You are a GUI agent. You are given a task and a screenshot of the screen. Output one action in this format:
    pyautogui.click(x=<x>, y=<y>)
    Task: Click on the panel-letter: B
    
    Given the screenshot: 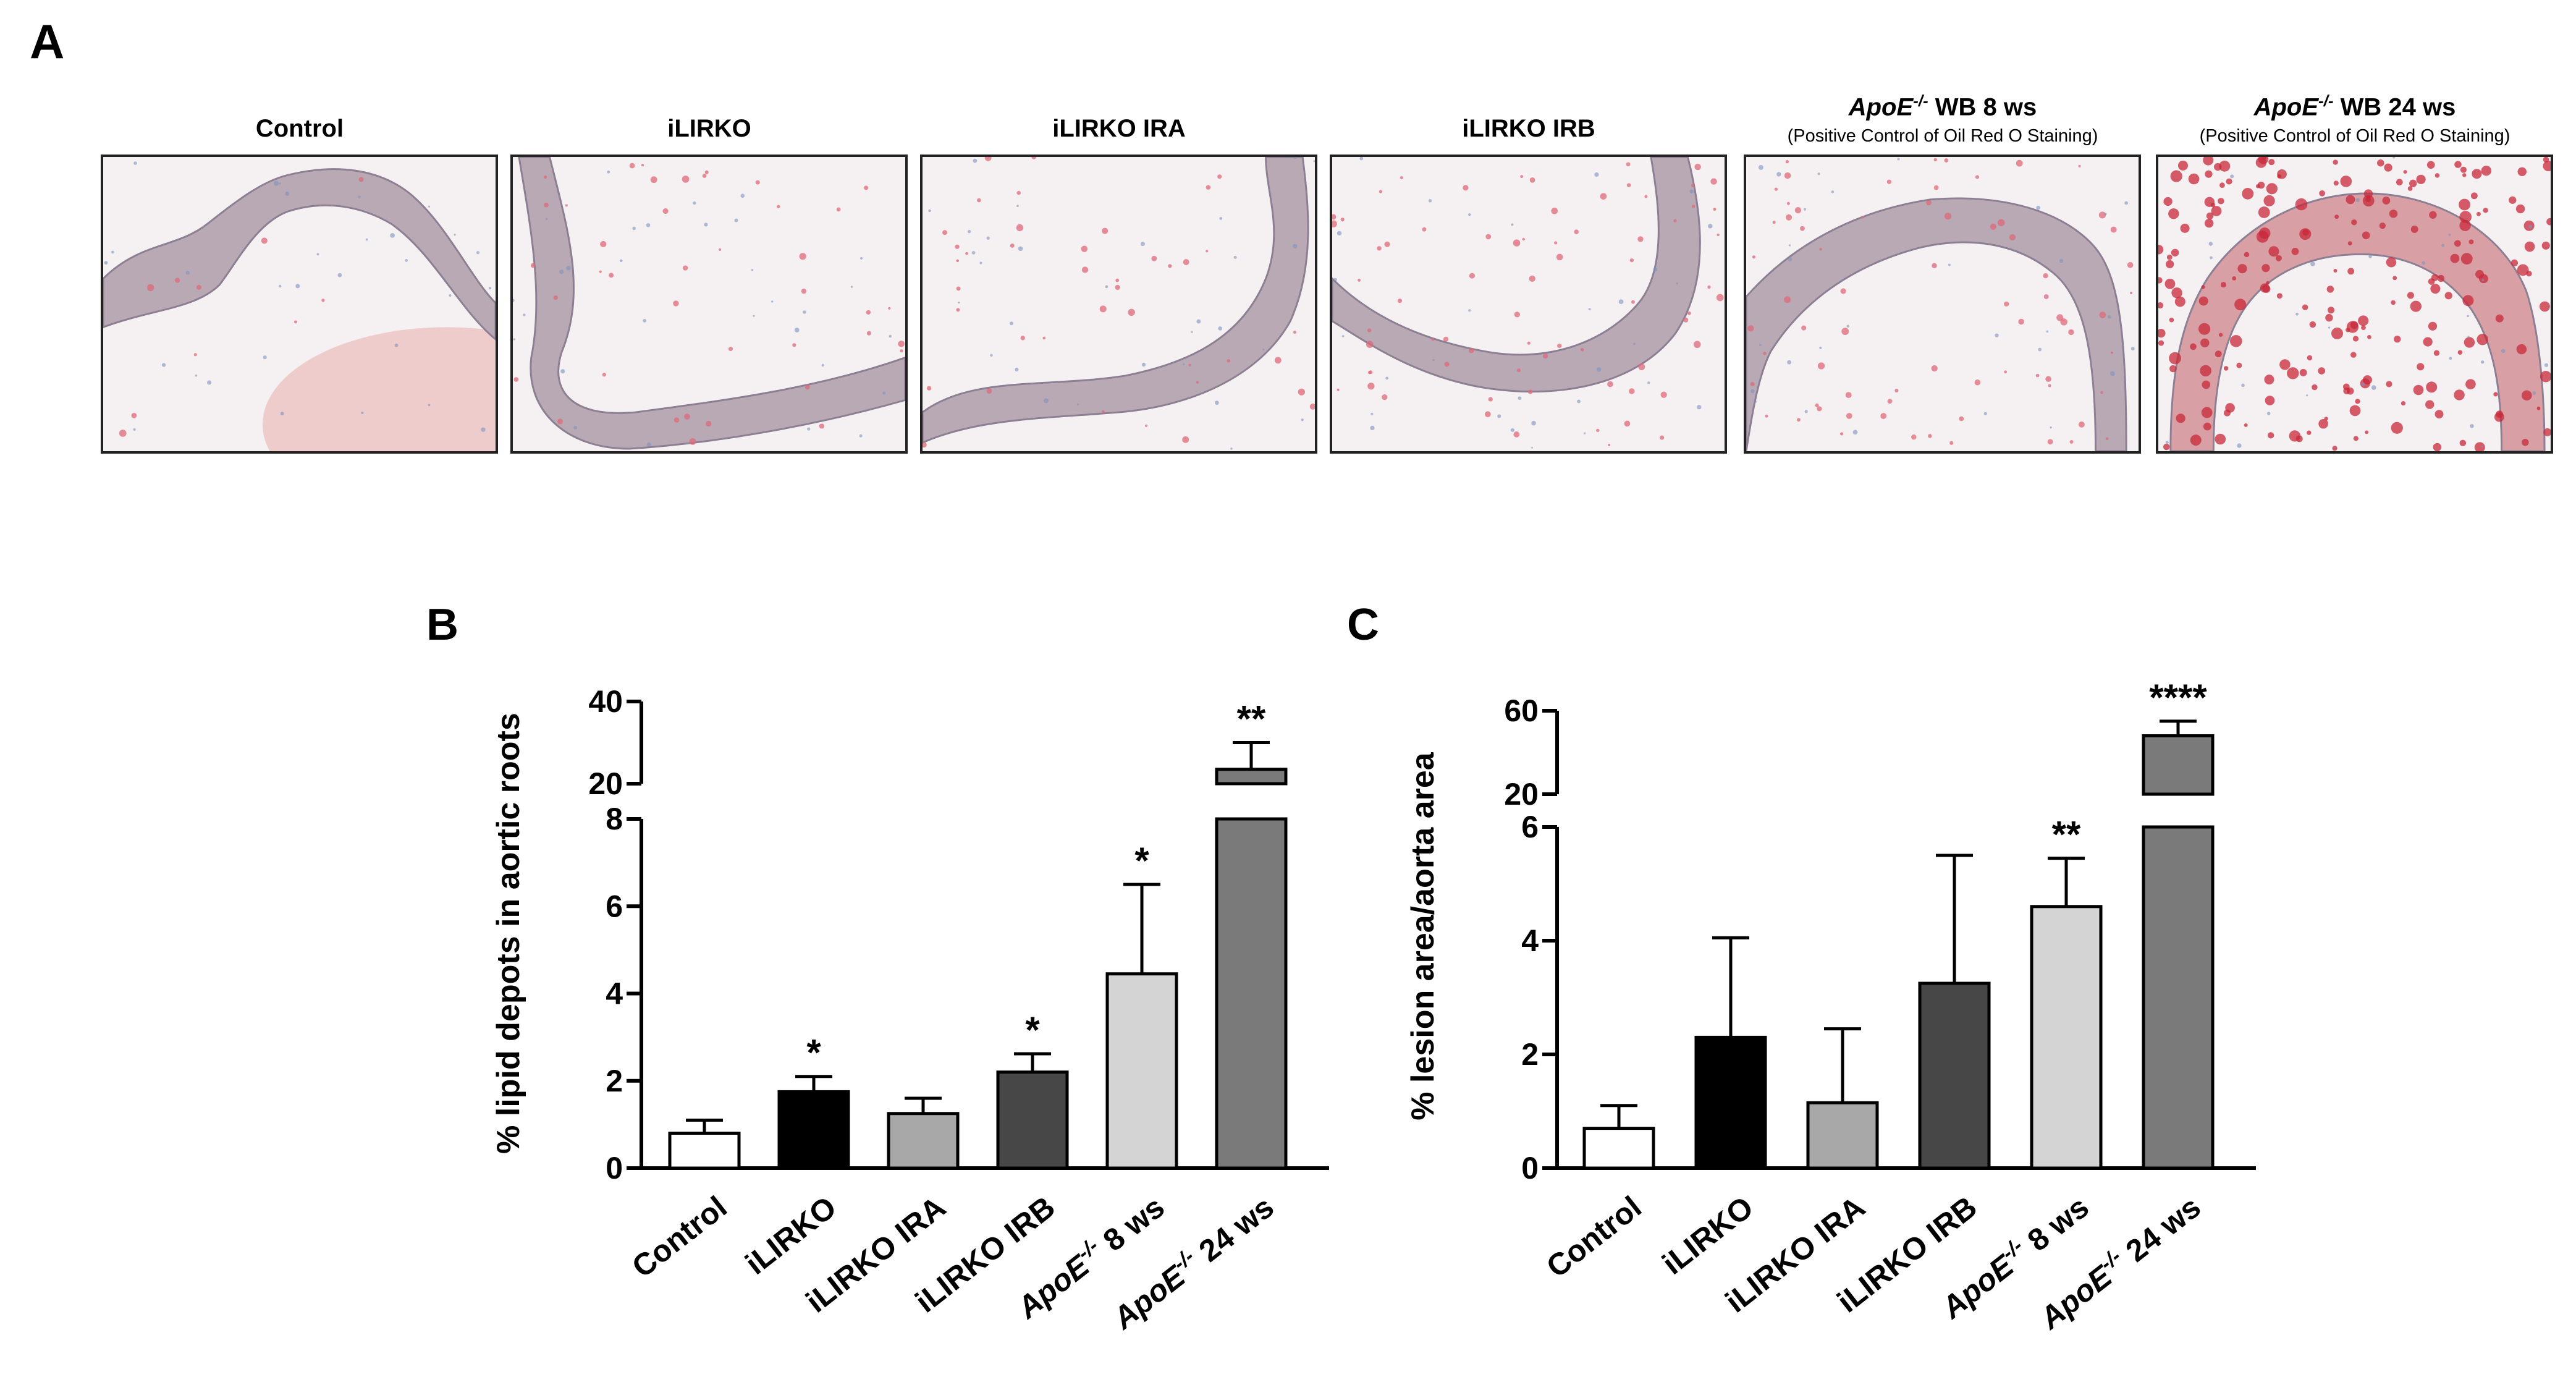 What is the action you would take?
    pyautogui.click(x=442, y=625)
    